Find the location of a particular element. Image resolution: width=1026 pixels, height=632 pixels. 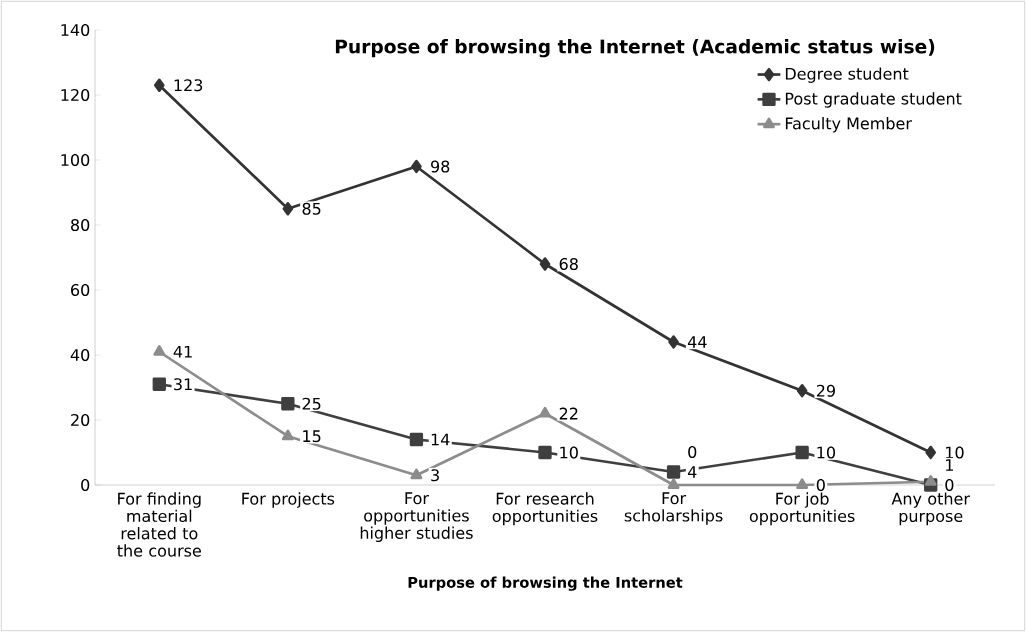

x-tick-label: For opportunities higher studies is located at coordinates (416, 517).